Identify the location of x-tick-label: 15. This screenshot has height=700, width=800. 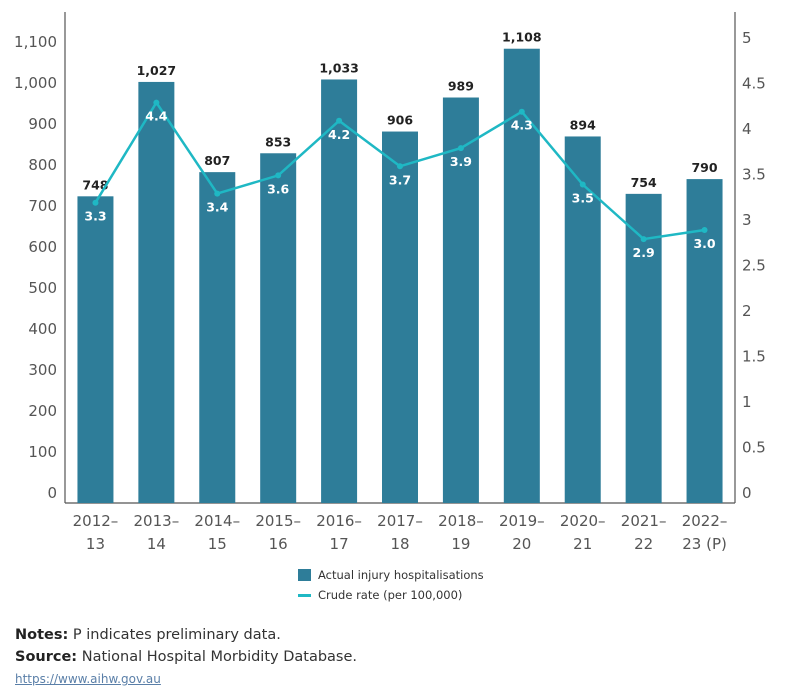
(217, 544).